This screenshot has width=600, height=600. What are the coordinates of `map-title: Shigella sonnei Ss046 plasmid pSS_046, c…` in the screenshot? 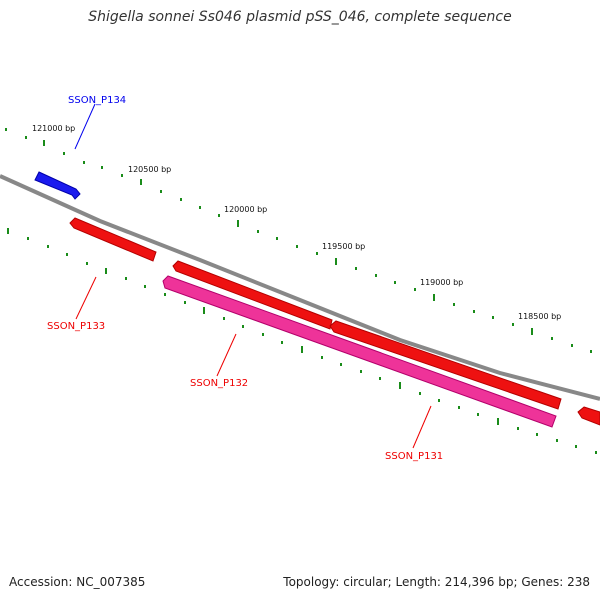 It's located at (300, 17).